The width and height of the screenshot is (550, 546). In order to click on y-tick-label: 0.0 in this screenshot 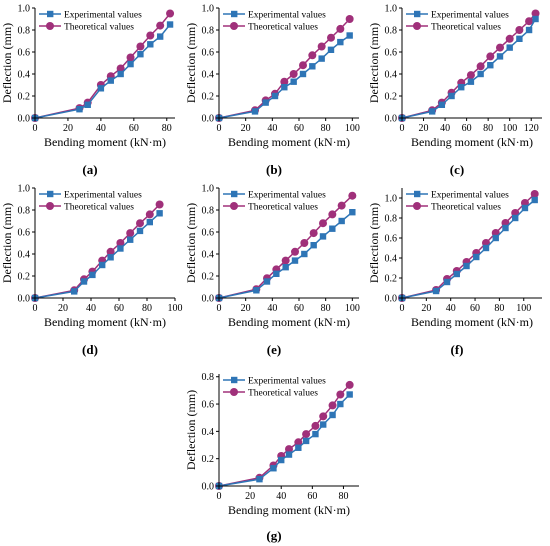, I will do `click(208, 487)`.